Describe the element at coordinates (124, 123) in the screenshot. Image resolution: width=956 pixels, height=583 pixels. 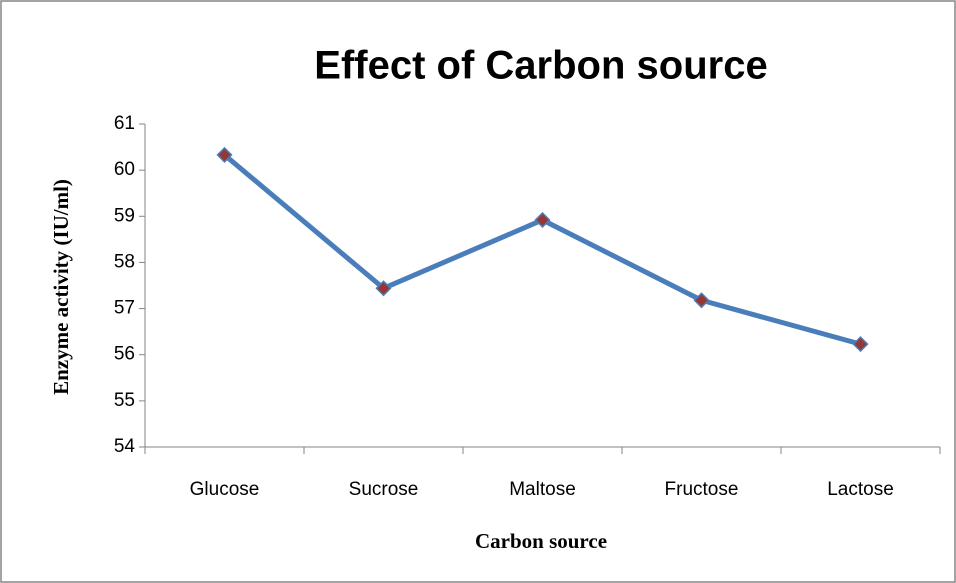
I see `y-tick-label: 61` at that location.